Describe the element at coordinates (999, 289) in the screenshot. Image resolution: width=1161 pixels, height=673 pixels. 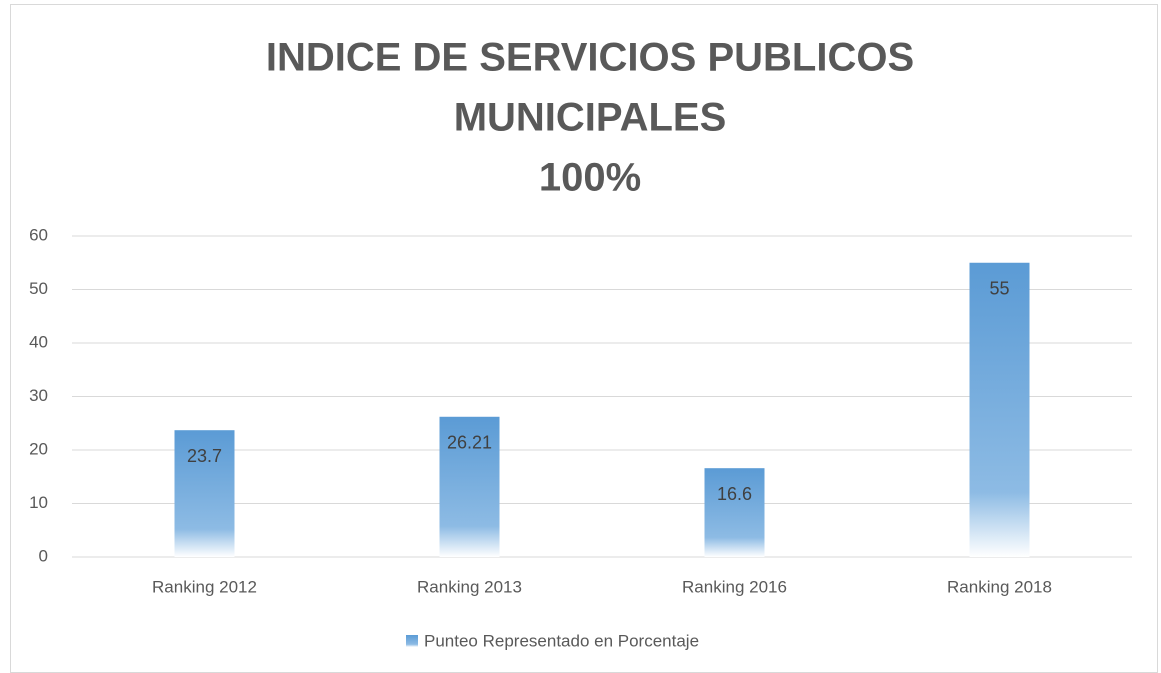
I see `data-label: 55` at that location.